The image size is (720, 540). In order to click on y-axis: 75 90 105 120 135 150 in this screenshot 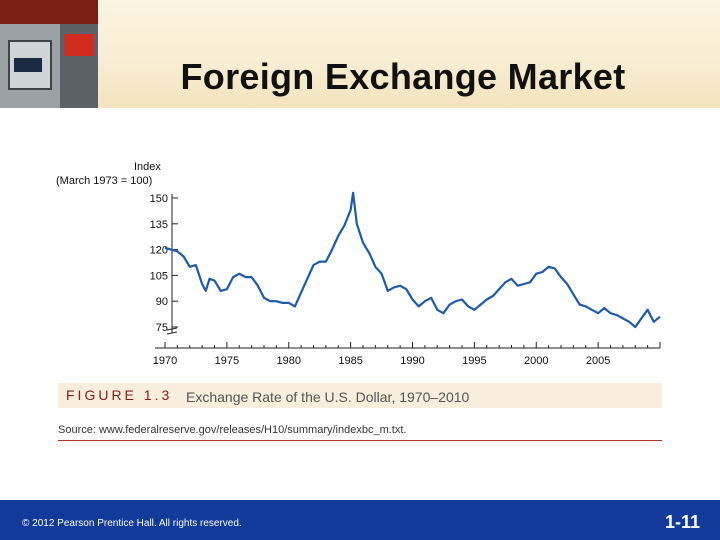, I will do `click(164, 264)`.